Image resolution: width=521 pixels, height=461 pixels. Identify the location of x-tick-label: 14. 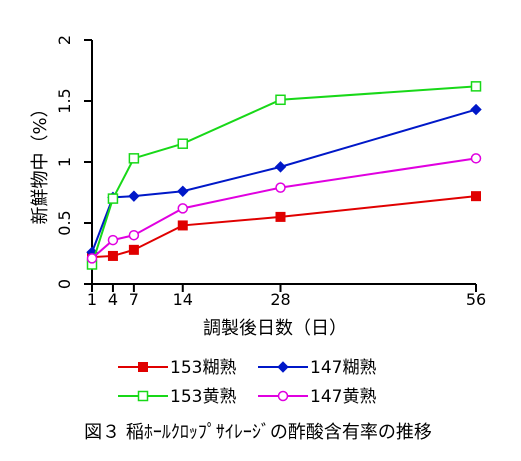
(183, 299).